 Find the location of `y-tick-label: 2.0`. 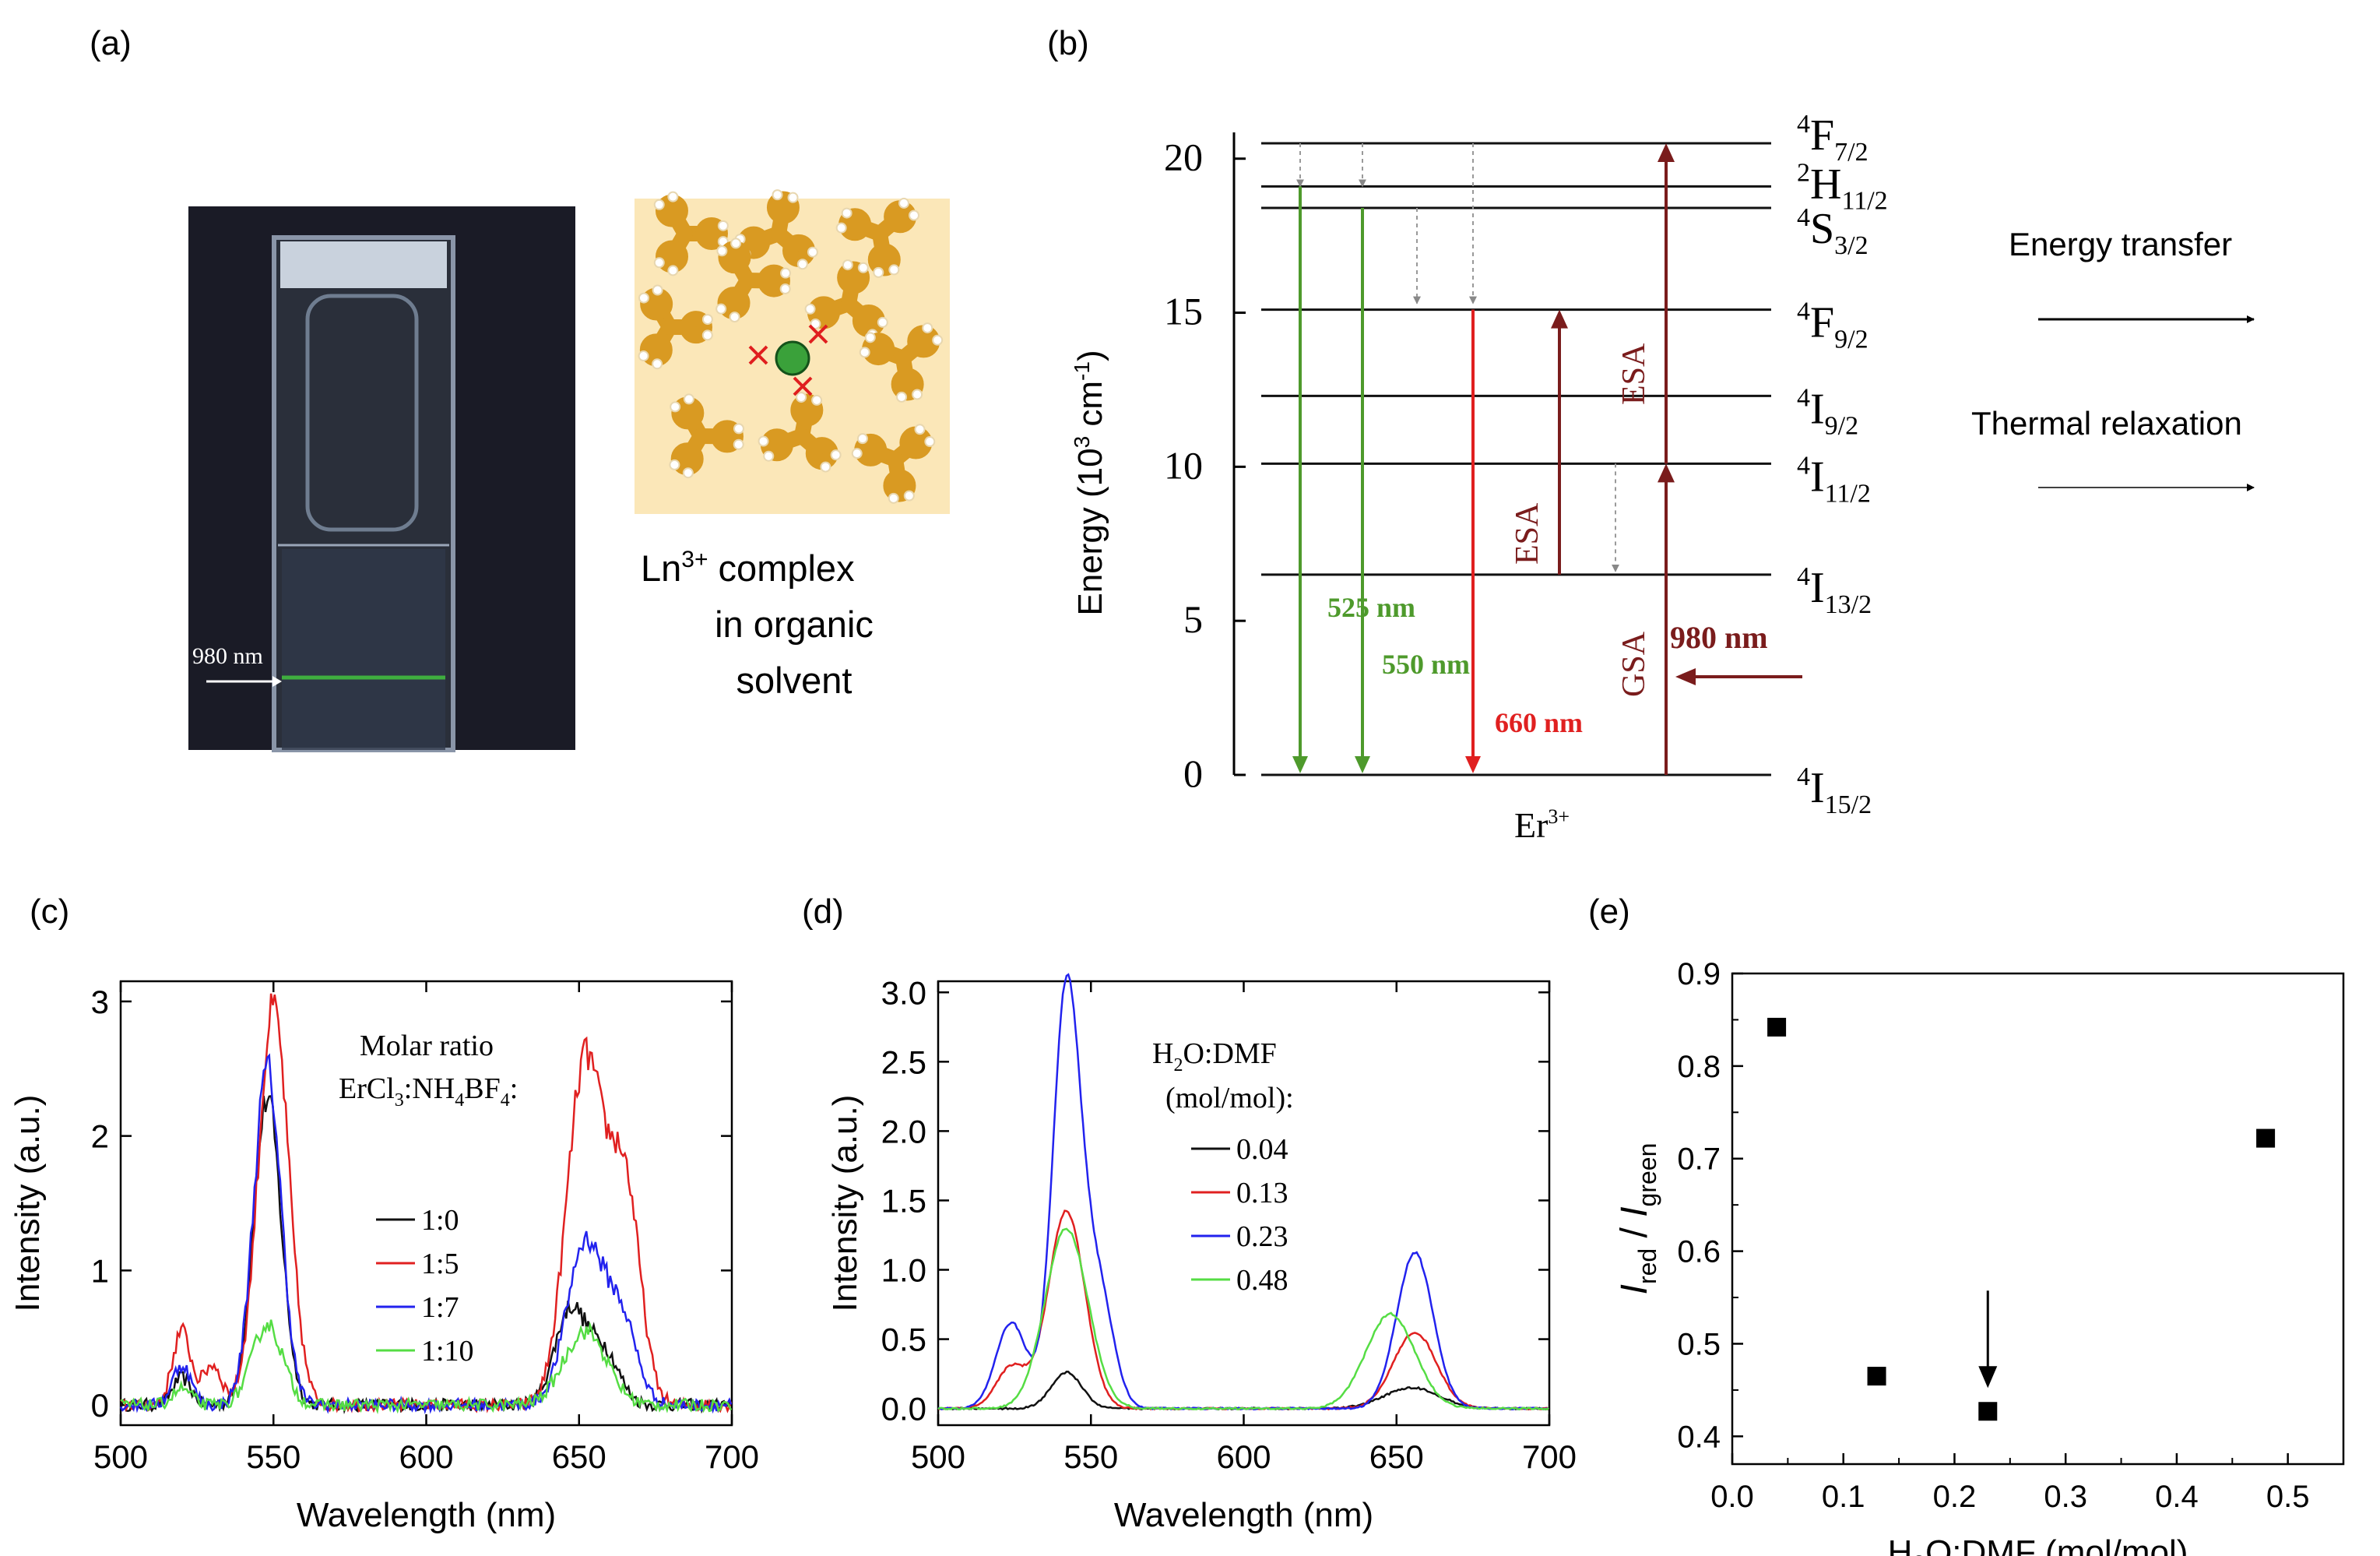

y-tick-label: 2.0 is located at coordinates (904, 1131).